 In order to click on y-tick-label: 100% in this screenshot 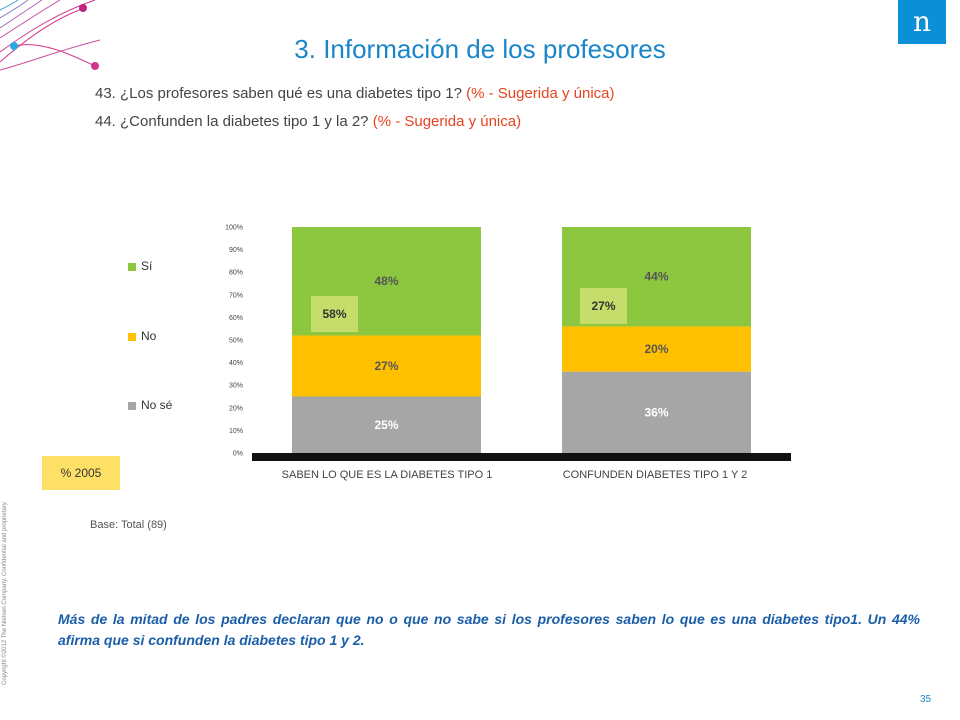, I will do `click(234, 228)`.